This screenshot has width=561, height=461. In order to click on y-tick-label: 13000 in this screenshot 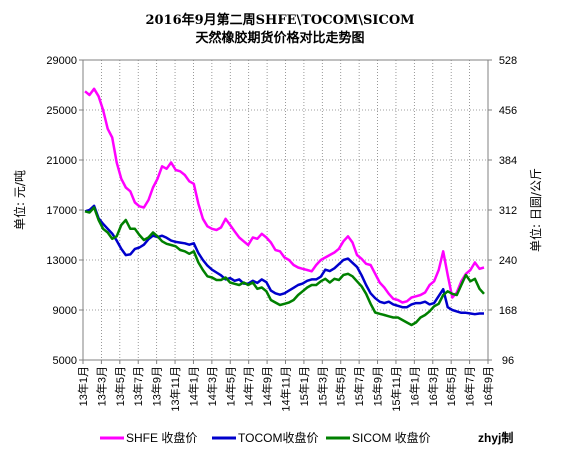, I will do `click(61, 261)`.